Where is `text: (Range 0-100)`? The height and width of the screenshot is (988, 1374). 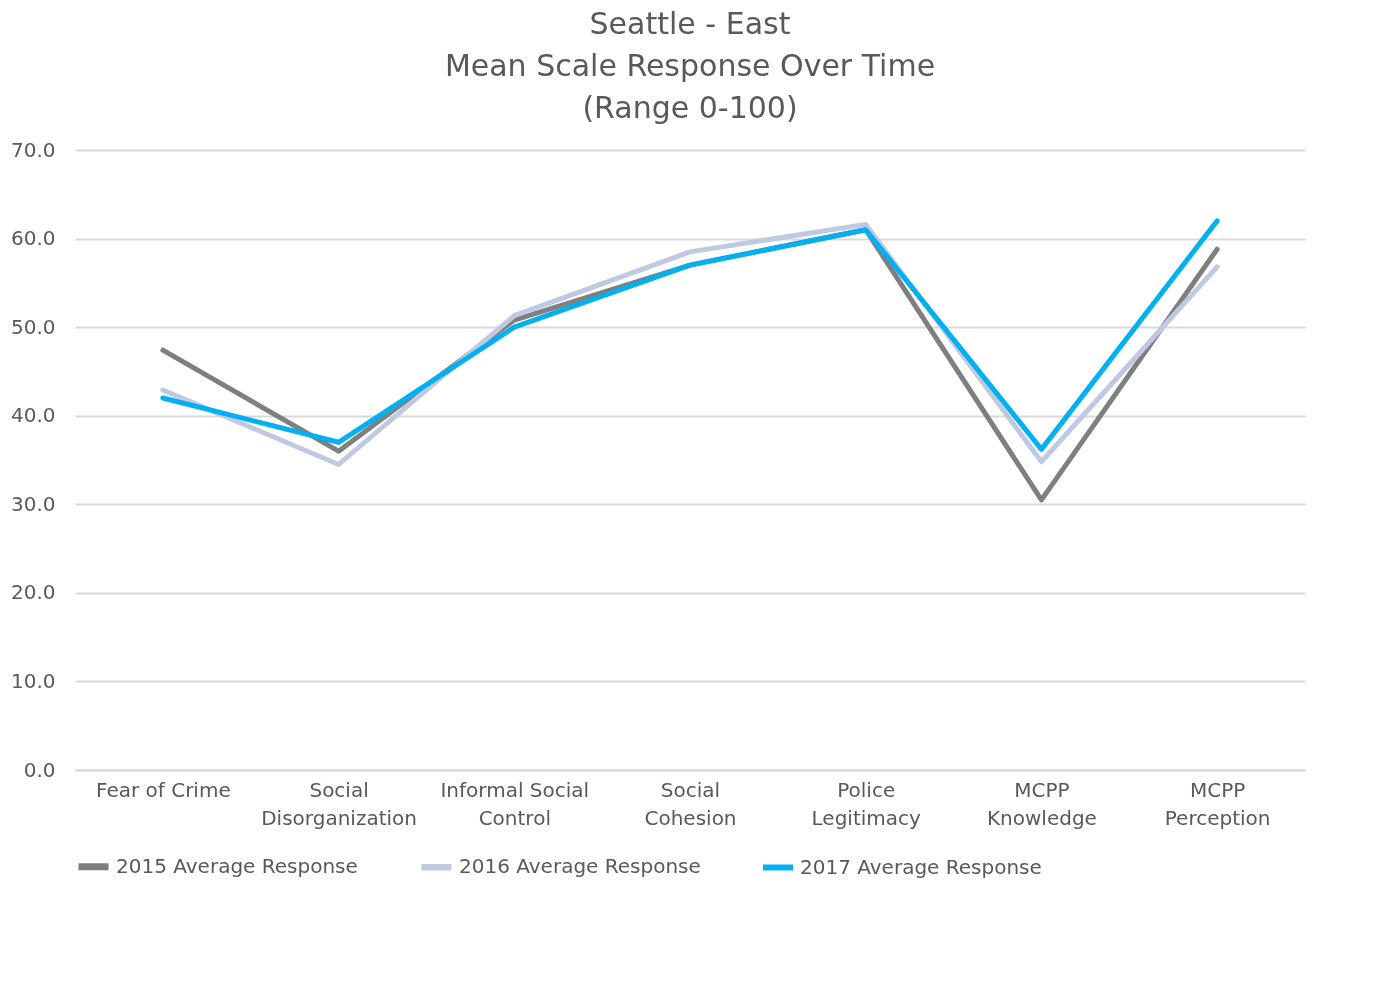
text: (Range 0-100) is located at coordinates (690, 107).